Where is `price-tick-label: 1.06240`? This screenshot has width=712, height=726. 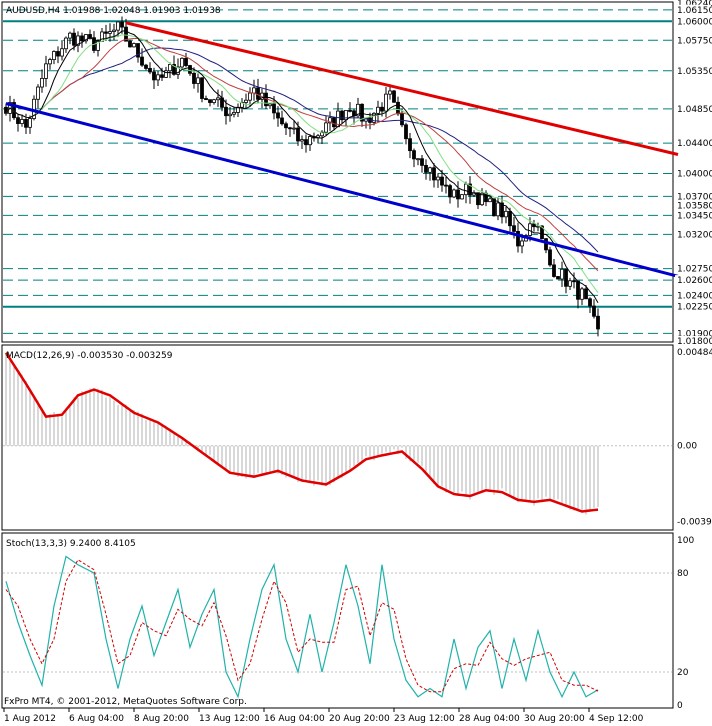
price-tick-label: 1.06240 is located at coordinates (694, 4).